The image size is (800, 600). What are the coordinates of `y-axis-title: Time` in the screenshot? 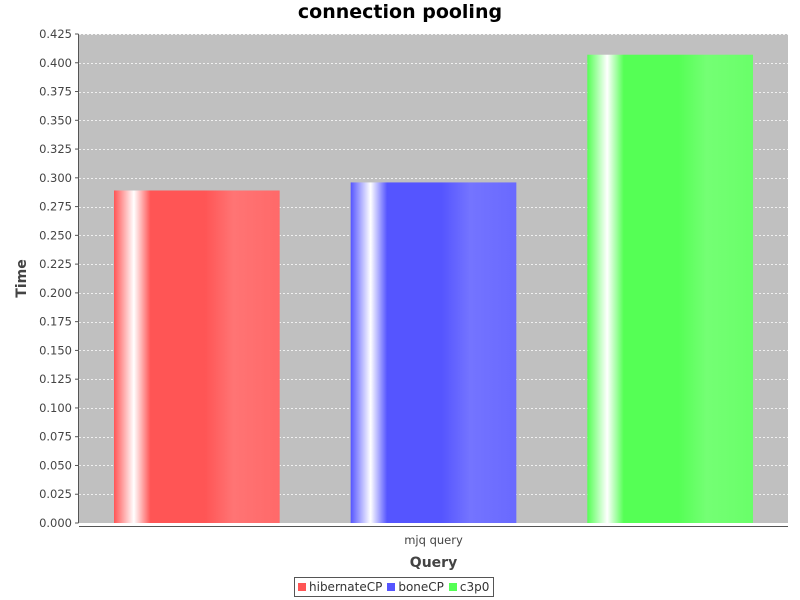 It's located at (22, 278).